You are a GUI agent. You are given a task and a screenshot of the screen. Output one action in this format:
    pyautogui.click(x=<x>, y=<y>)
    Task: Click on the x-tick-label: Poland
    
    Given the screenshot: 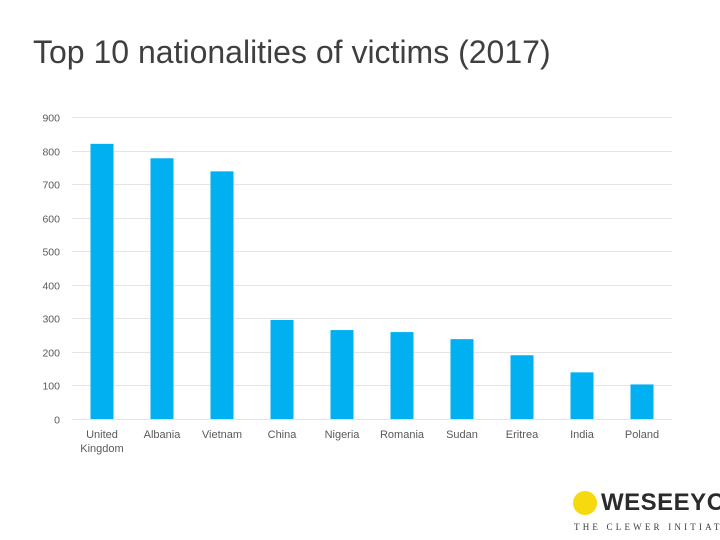 What is the action you would take?
    pyautogui.click(x=642, y=435)
    